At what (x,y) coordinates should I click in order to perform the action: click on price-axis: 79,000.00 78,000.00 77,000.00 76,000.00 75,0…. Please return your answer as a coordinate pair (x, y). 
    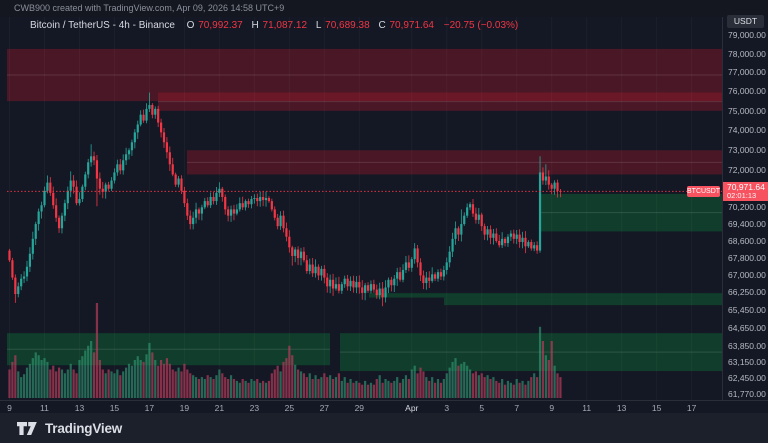
    Looking at the image, I should click on (745, 200).